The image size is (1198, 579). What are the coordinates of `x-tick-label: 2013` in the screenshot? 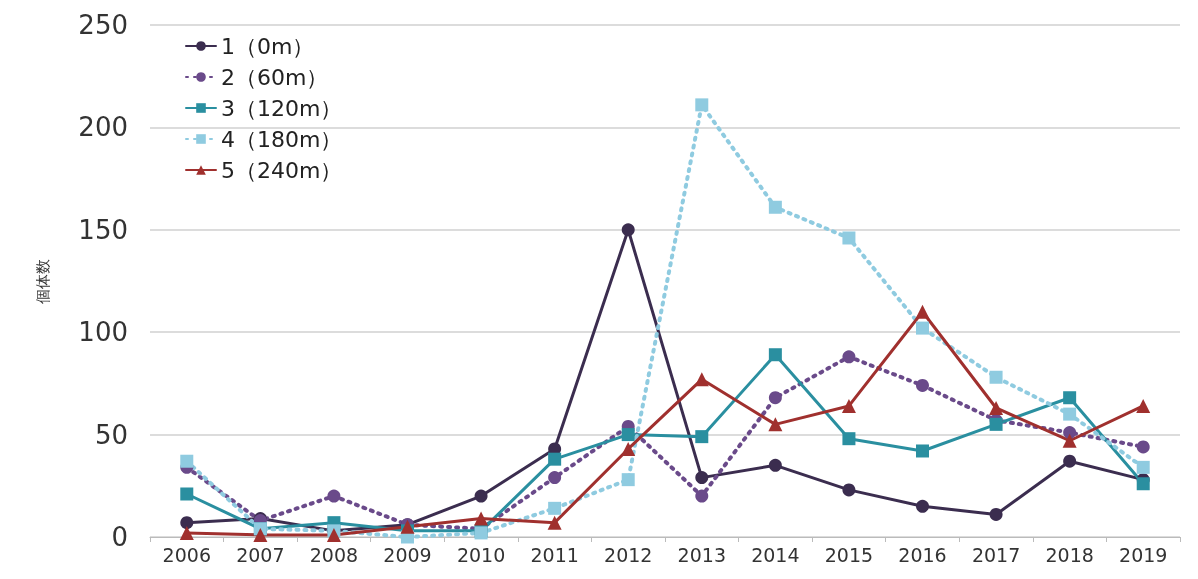 It's located at (701, 554).